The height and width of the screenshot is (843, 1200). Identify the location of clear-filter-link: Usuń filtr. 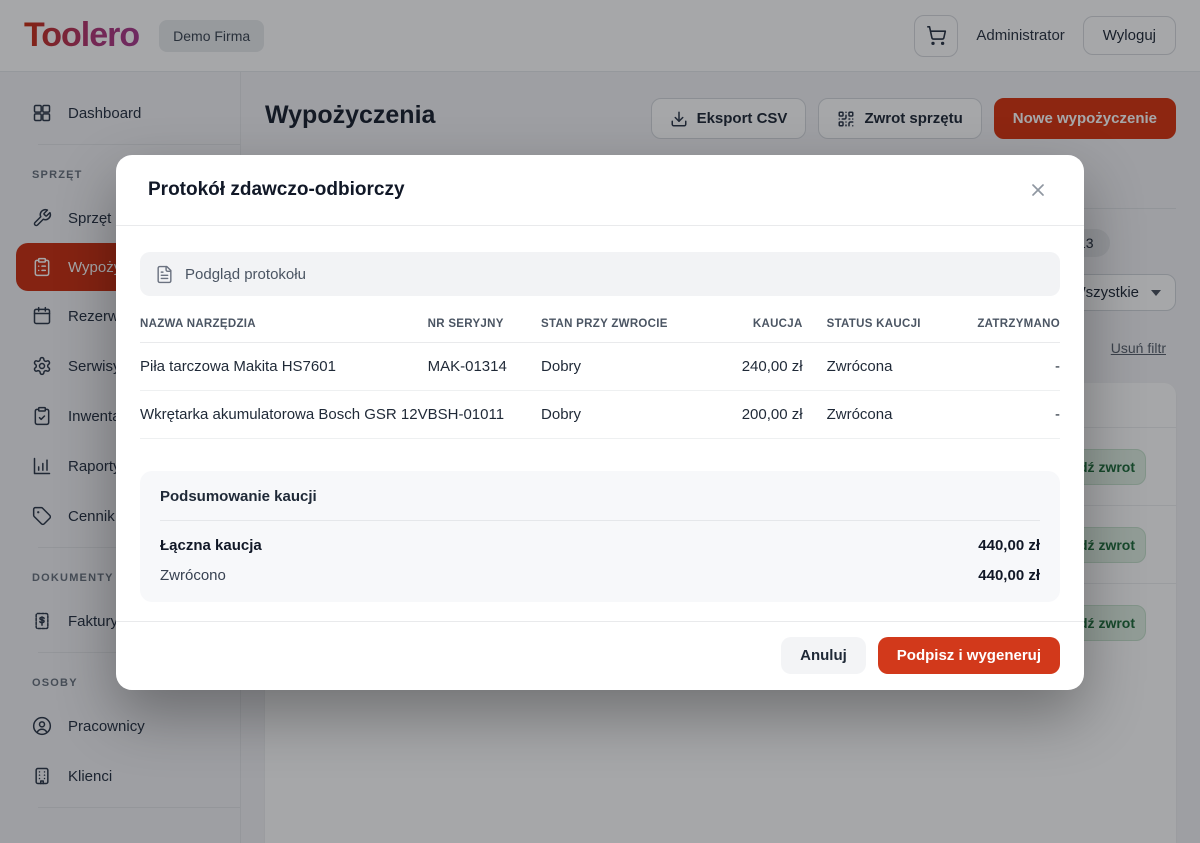
(1138, 348).